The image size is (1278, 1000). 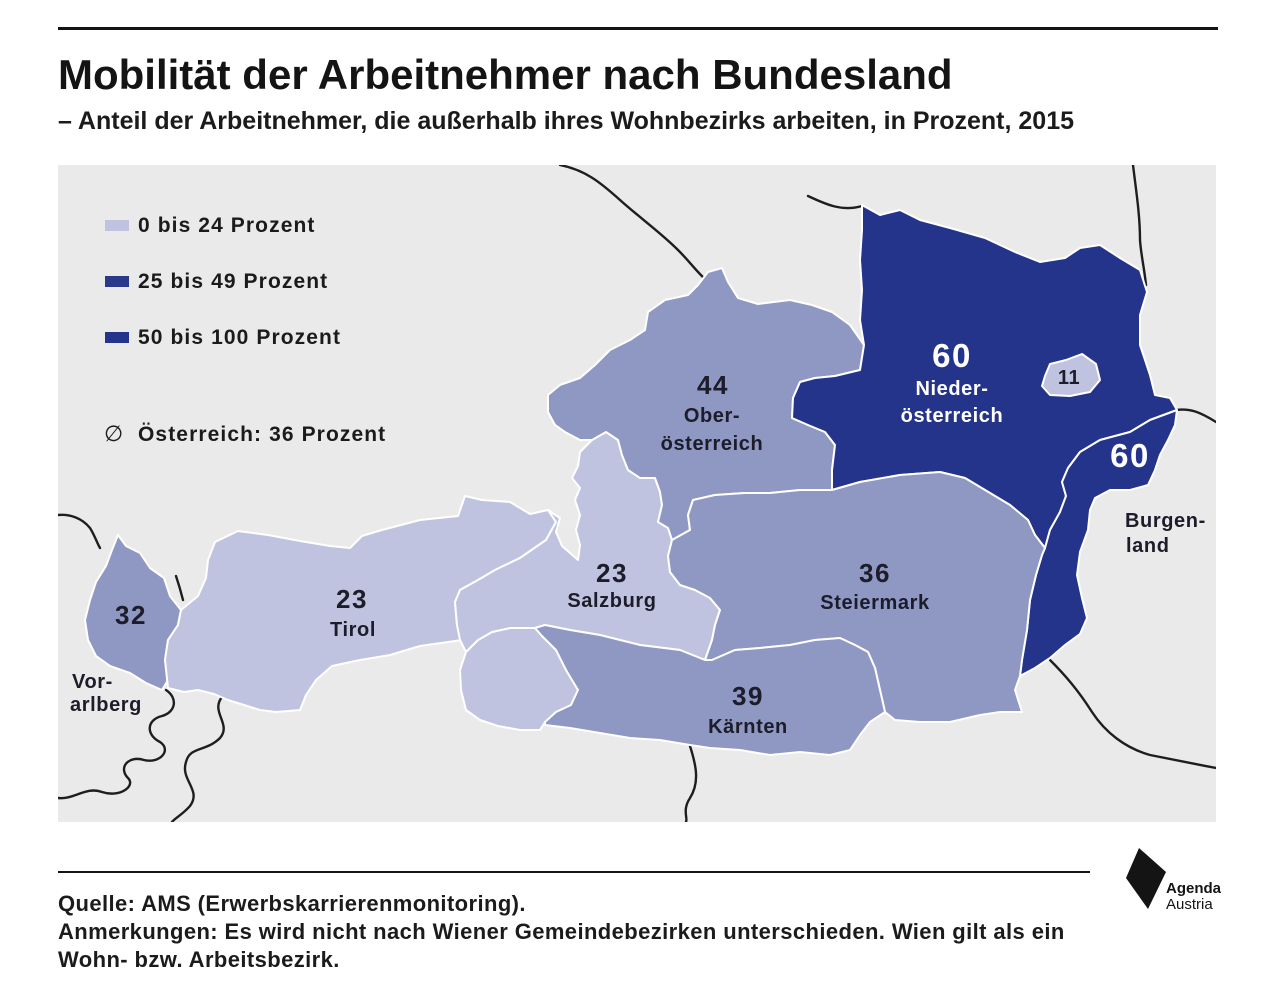 I want to click on legend-swatch-mid, so click(x=117, y=281).